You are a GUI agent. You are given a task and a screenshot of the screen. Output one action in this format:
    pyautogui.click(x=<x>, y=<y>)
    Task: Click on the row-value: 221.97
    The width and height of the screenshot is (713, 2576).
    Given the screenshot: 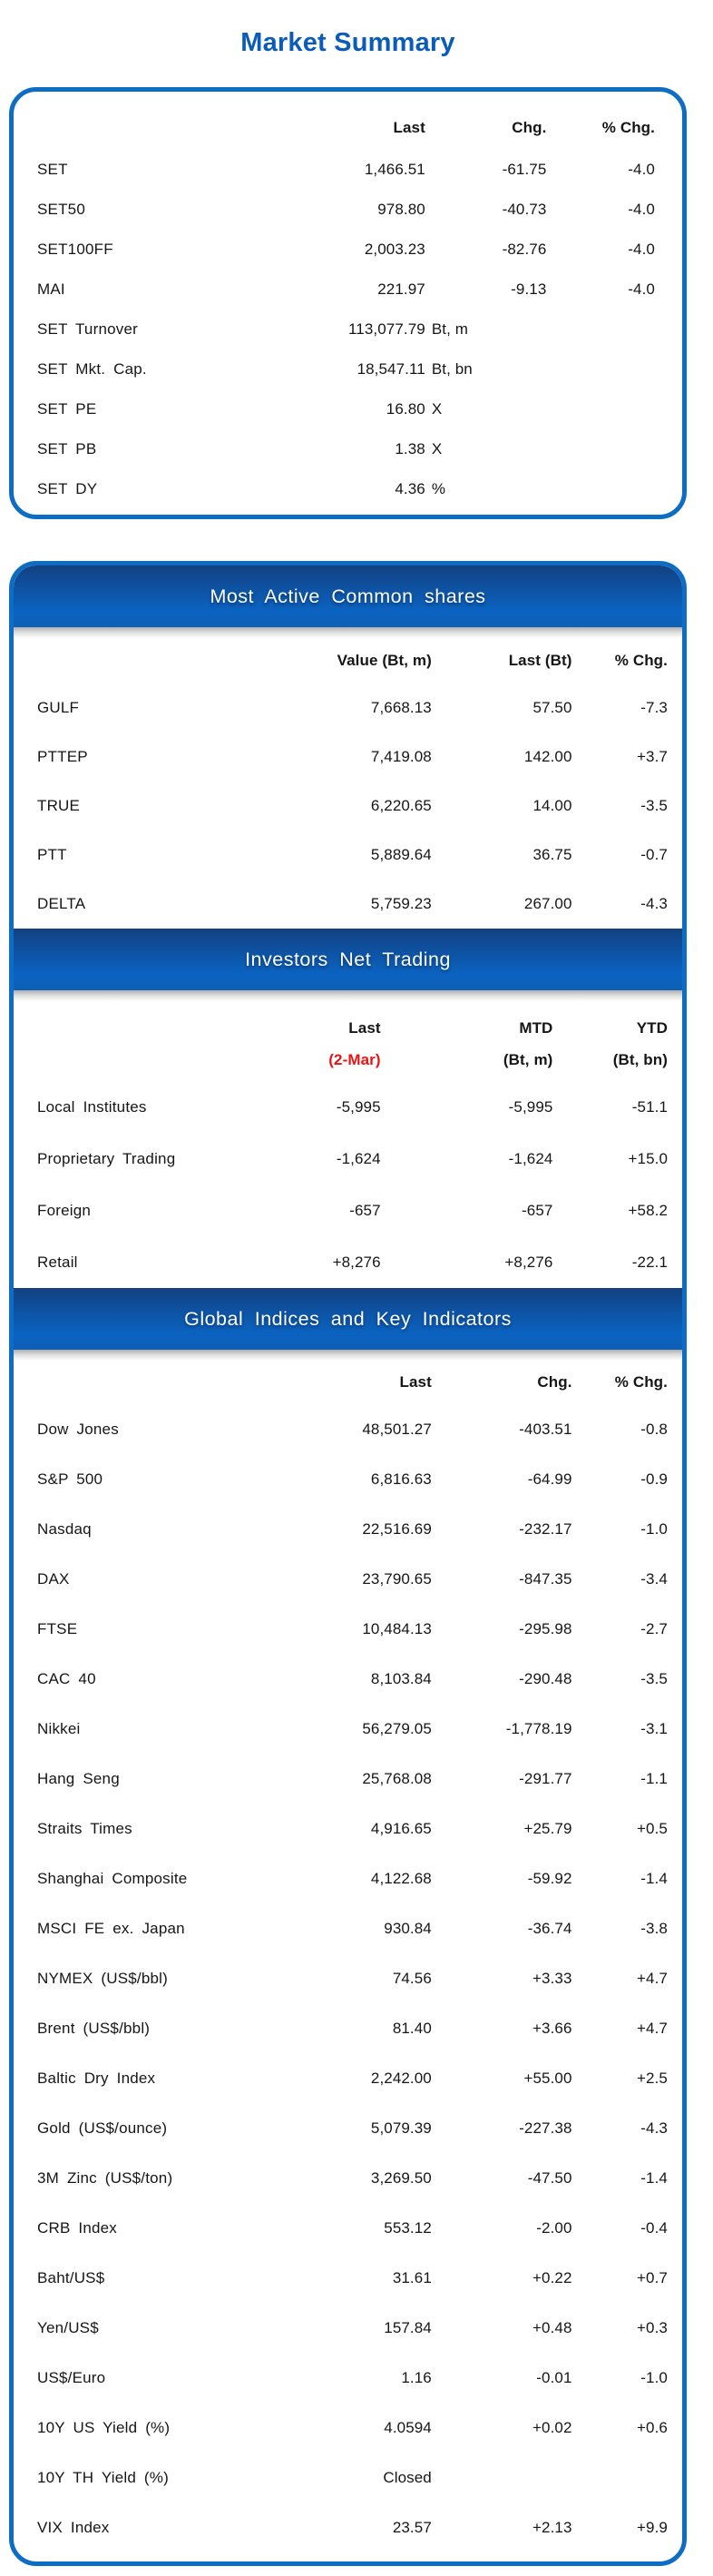 What is the action you would take?
    pyautogui.click(x=401, y=289)
    